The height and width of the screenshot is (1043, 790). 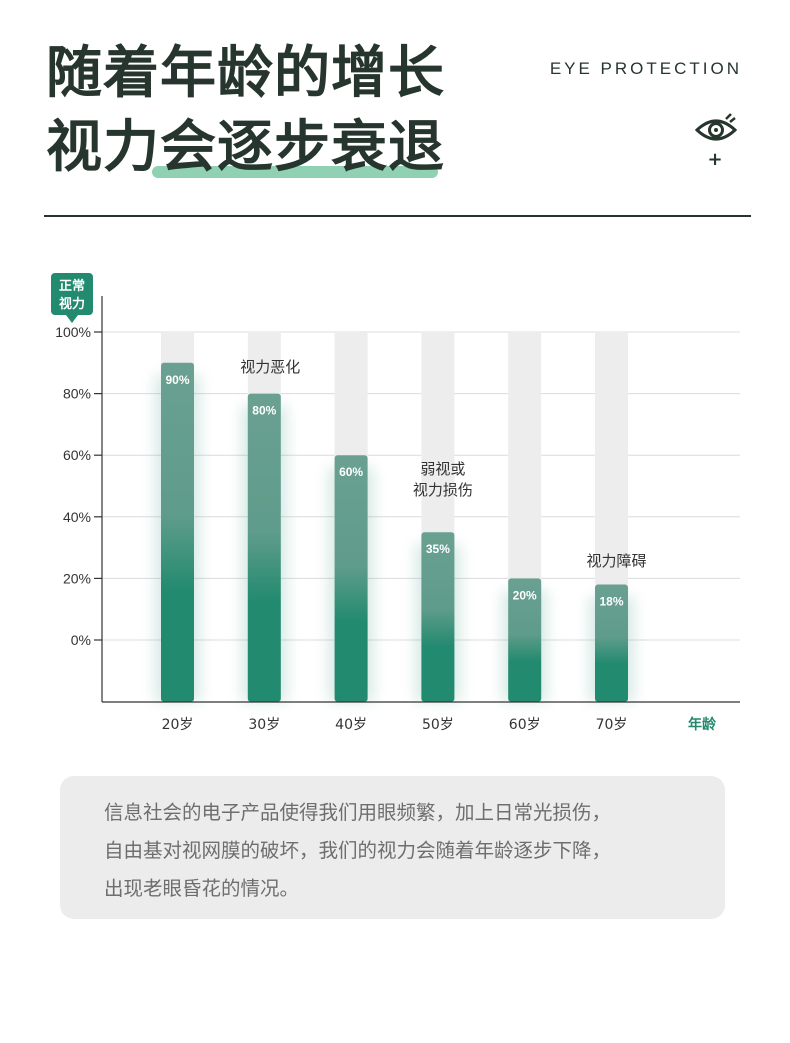 I want to click on bar-value-label: 20%, so click(x=525, y=595).